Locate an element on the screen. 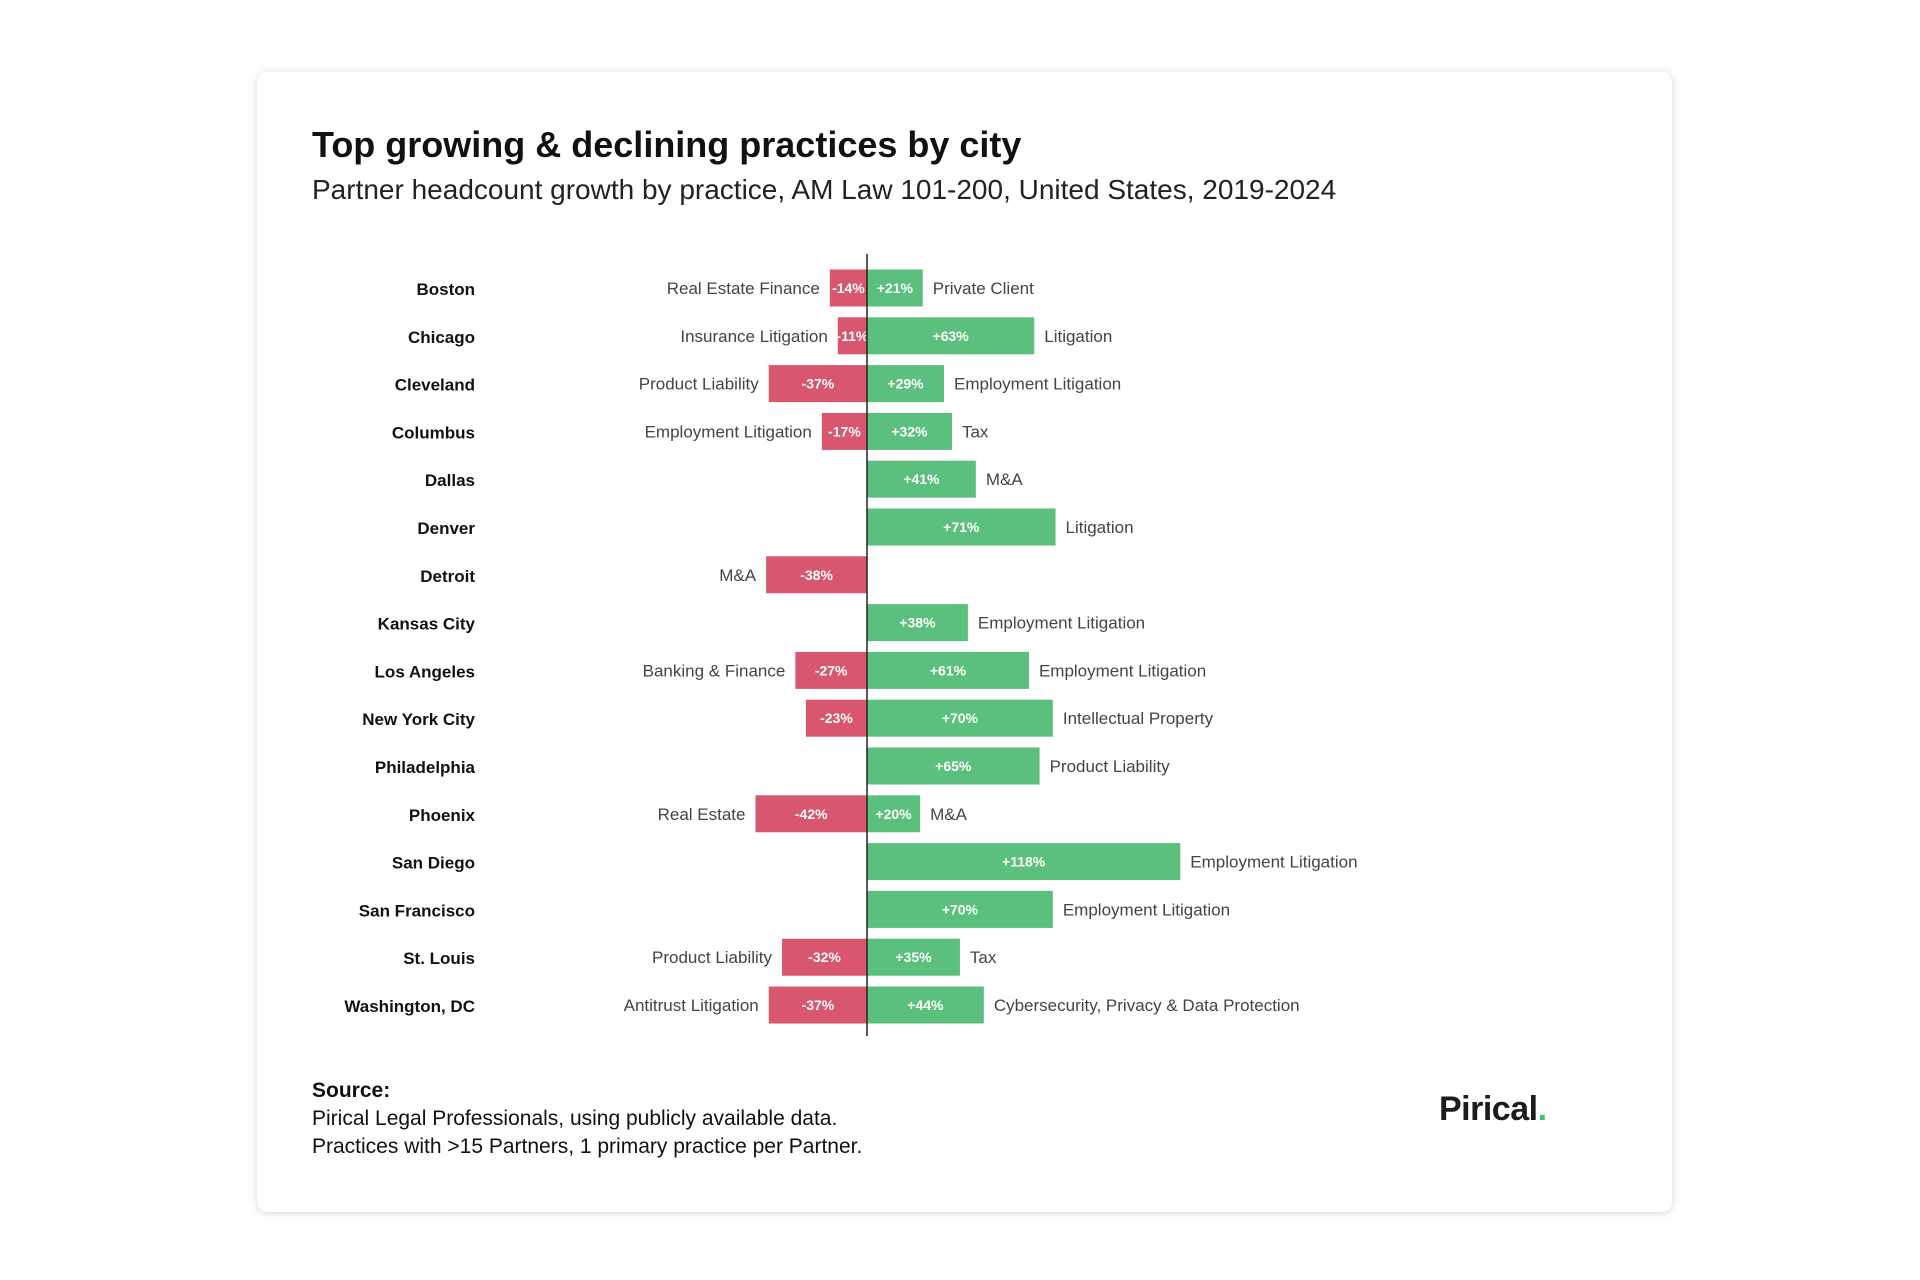 This screenshot has height=1280, width=1920. growth-practice-kansas-city: Employment Litigation is located at coordinates (1061, 623).